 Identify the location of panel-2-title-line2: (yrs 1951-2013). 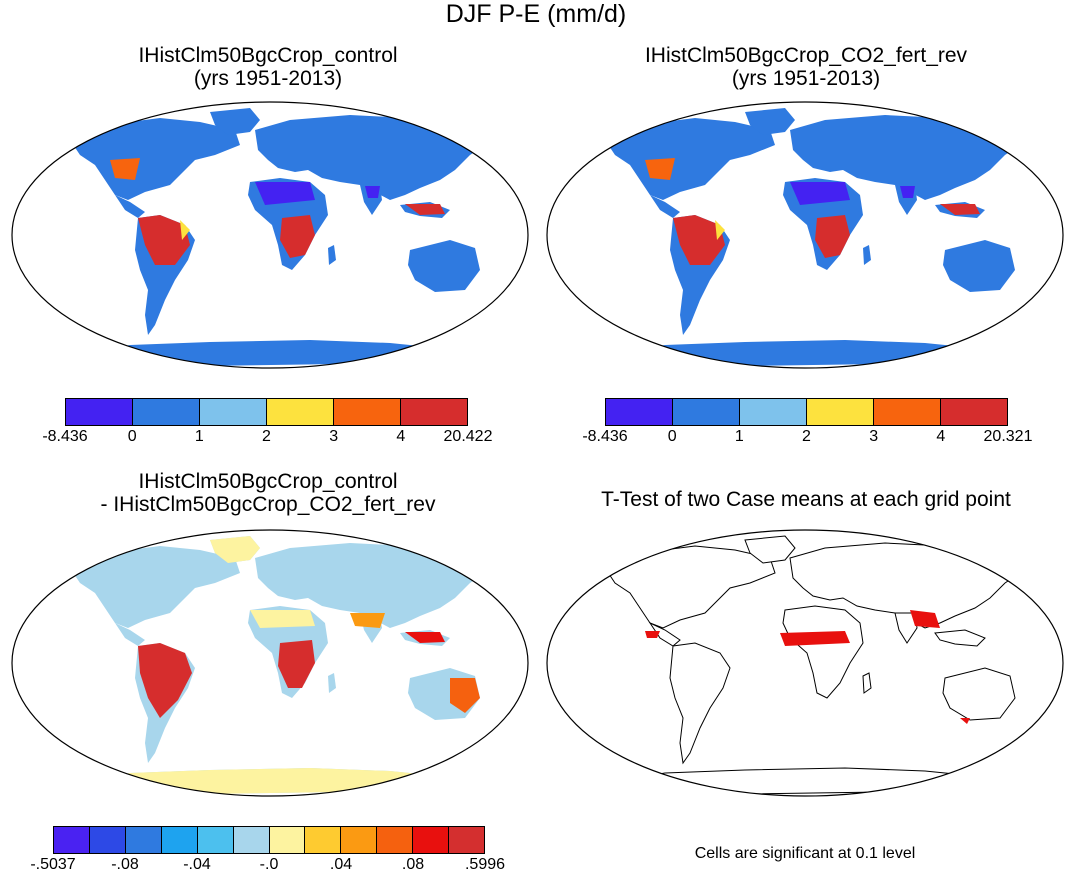
(806, 78).